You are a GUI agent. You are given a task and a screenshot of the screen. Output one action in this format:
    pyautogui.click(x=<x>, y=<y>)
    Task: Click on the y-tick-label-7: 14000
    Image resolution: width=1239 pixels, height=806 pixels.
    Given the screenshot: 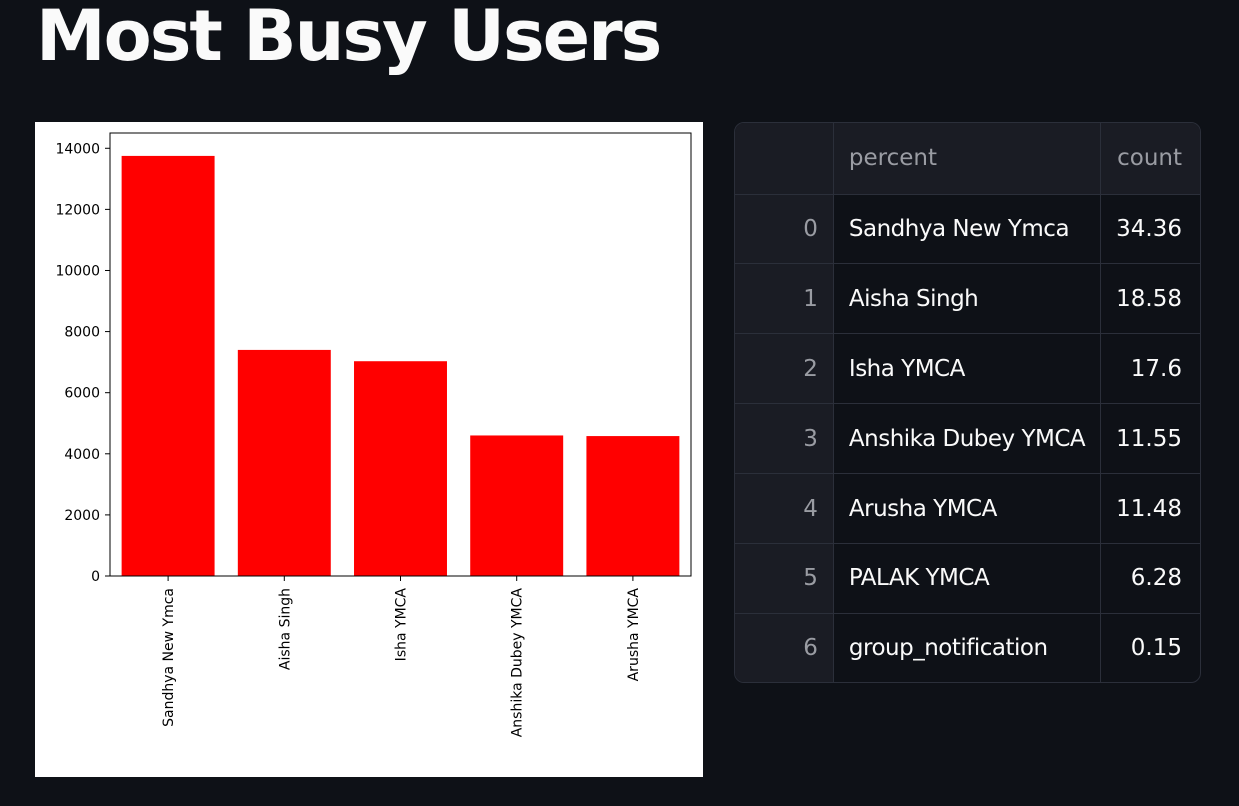 What is the action you would take?
    pyautogui.click(x=77, y=149)
    